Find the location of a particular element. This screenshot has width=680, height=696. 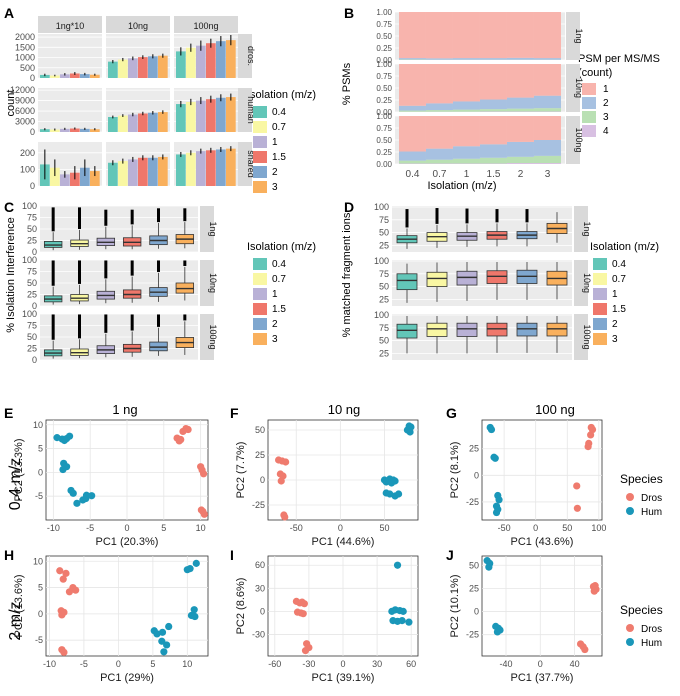

b-ytick-2-1: 0.25 is located at coordinates (384, 152).